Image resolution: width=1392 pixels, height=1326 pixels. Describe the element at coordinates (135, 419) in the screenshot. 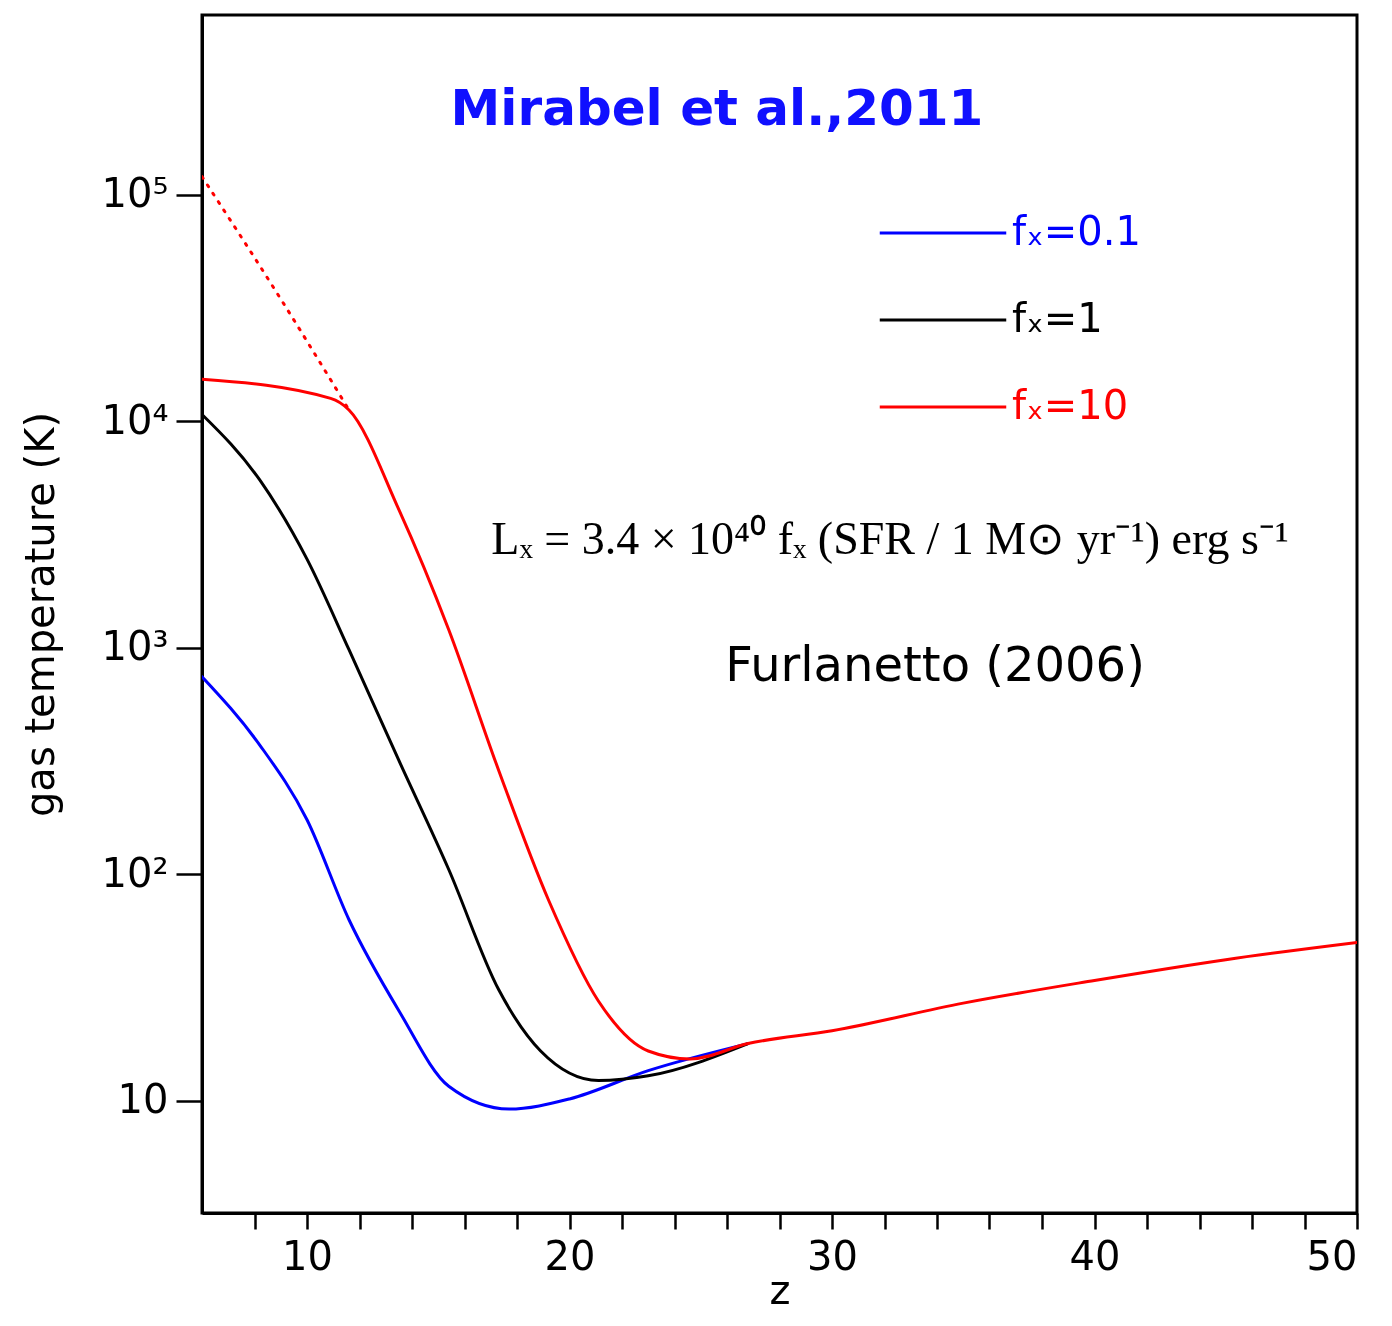

I see `y-tick-label: 10⁴` at that location.